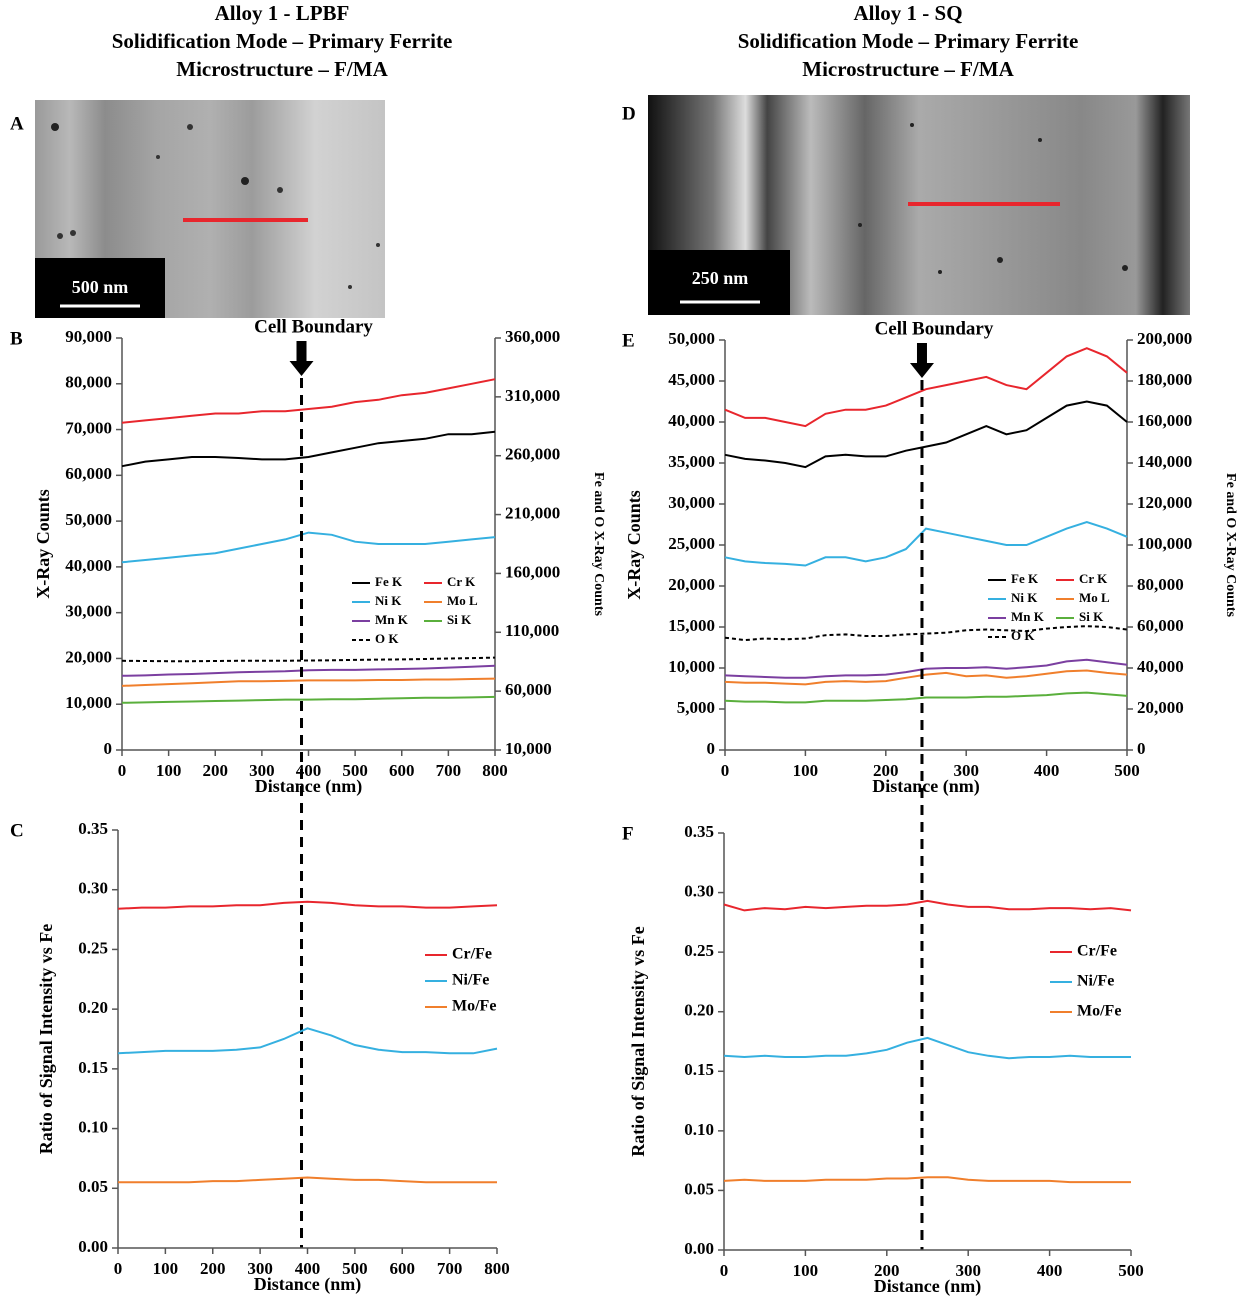 The image size is (1241, 1302). I want to click on y2-tick-label: 10,000, so click(528, 748).